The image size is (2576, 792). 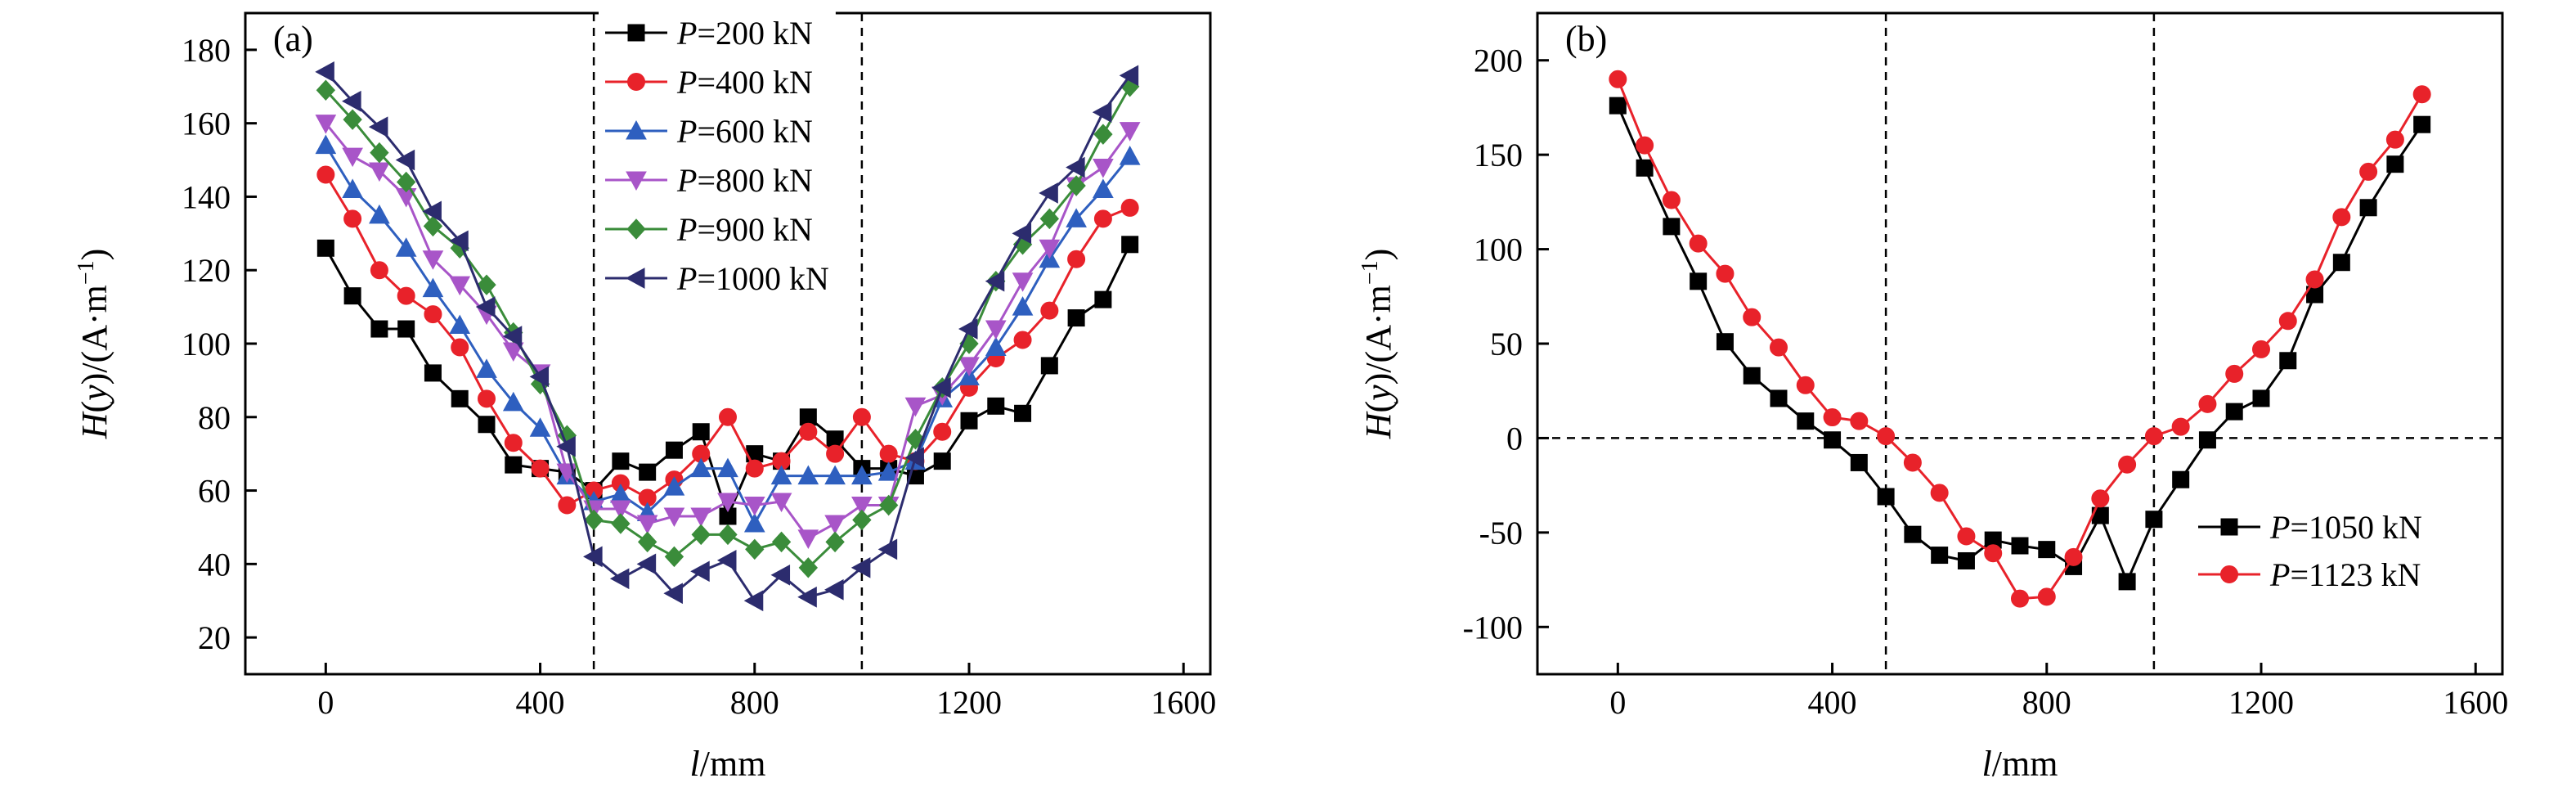 I want to click on panel-a-y-tick-label-80: 80, so click(x=215, y=418).